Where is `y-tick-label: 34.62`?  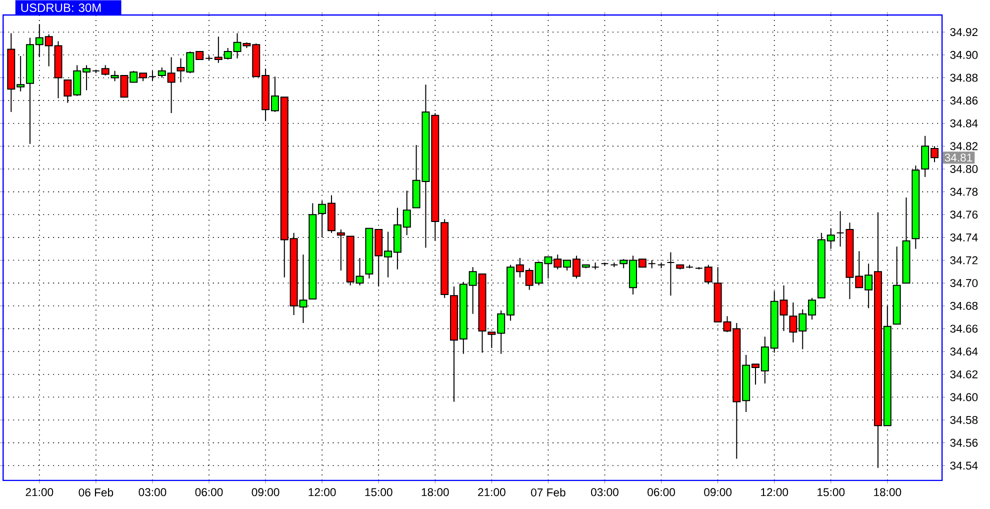
y-tick-label: 34.62 is located at coordinates (964, 374).